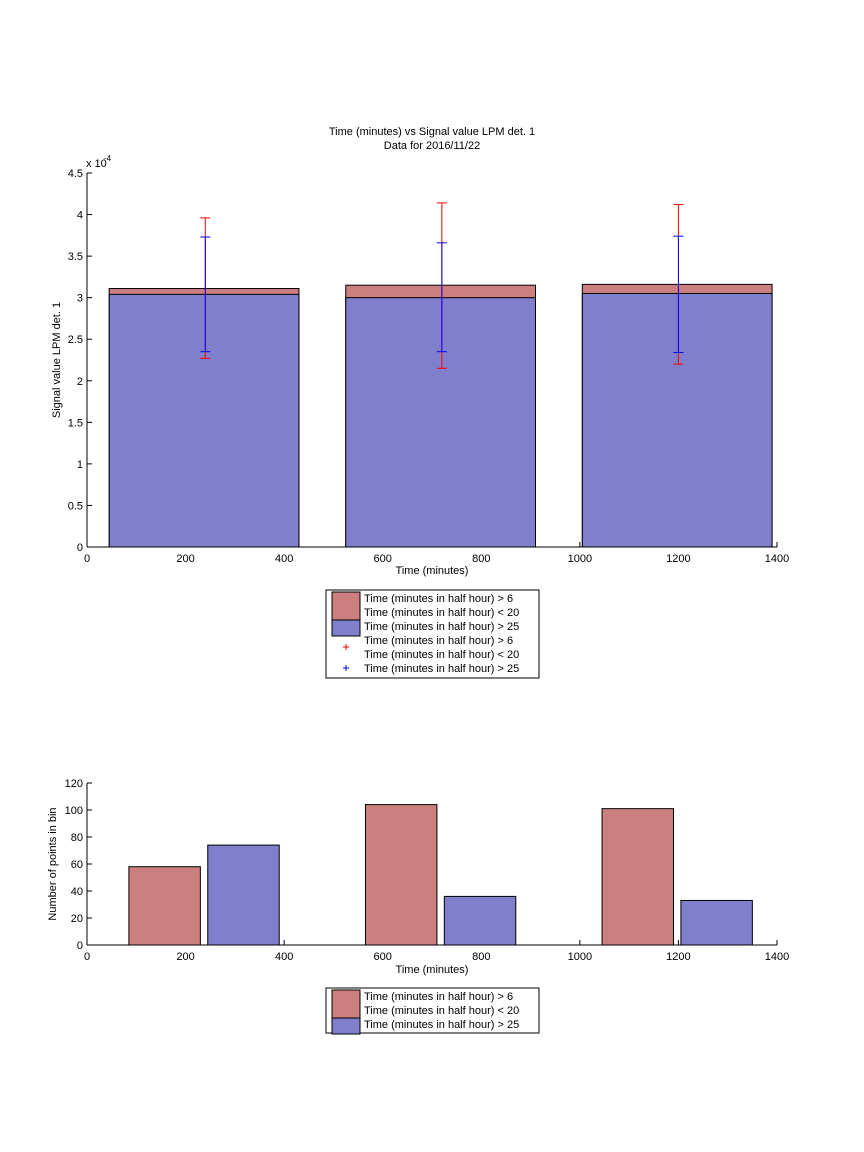 This screenshot has width=864, height=1152. I want to click on bottom-plot-area: 0 200 400 600 800 1000 1200 1400 0 20 40 60 80 100 120, so click(427, 870).